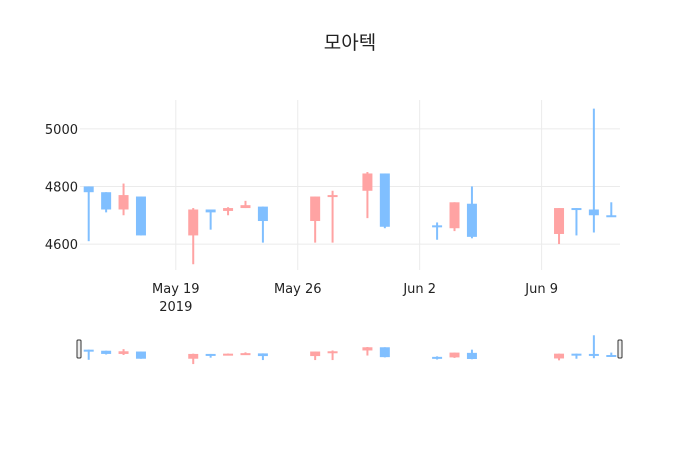  Describe the element at coordinates (541, 289) in the screenshot. I see `x-tick-label: Jun 9` at that location.